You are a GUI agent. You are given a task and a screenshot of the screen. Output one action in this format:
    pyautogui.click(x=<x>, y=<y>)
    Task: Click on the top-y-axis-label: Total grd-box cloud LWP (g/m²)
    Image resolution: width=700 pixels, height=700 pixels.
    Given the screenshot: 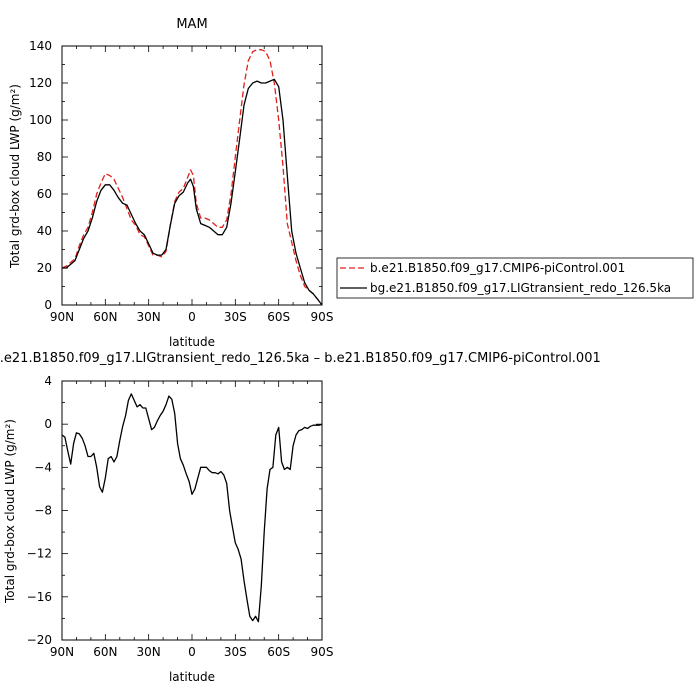 What is the action you would take?
    pyautogui.click(x=15, y=176)
    